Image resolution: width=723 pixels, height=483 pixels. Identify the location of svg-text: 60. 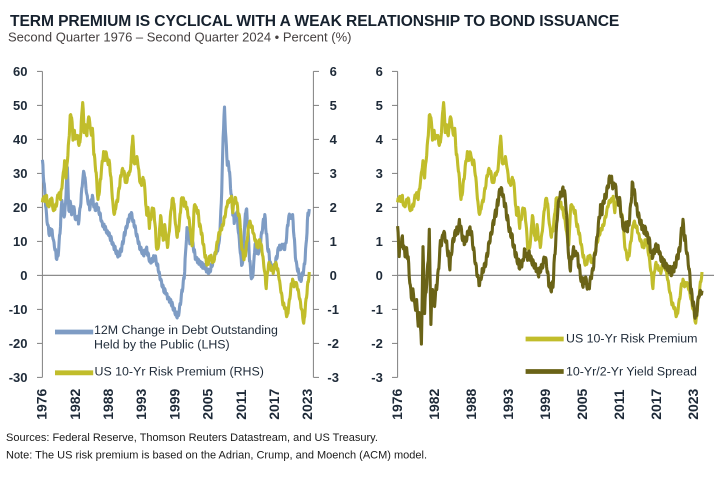
(20, 71).